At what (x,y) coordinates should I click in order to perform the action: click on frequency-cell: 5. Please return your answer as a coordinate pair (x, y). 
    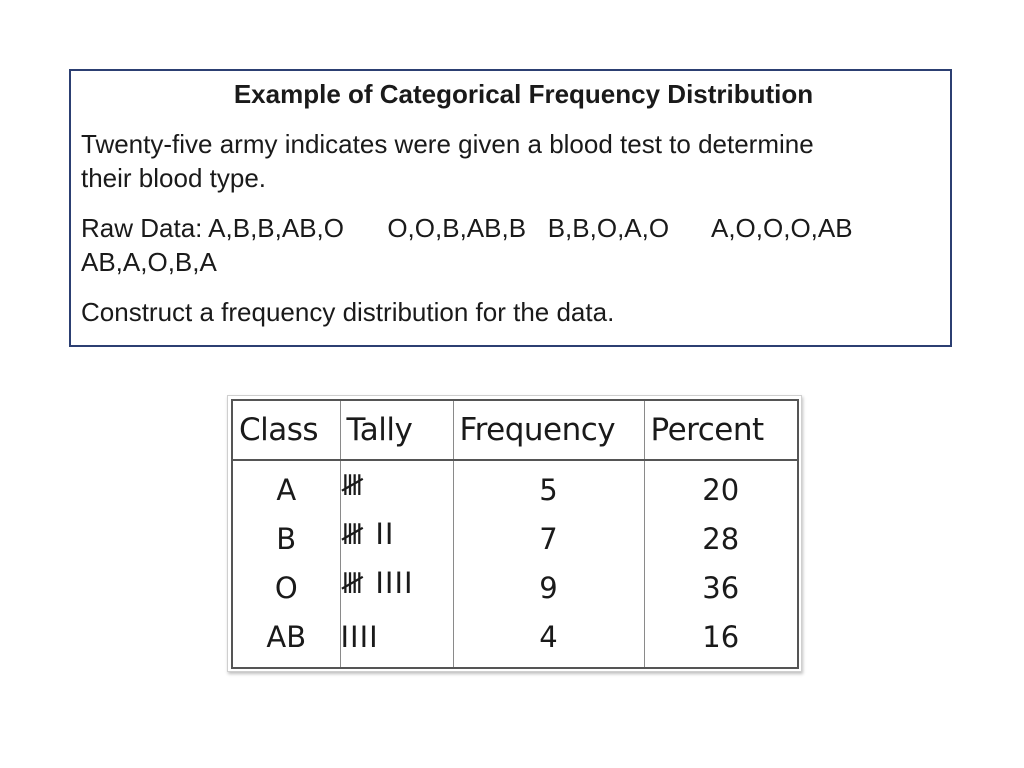
    Looking at the image, I should click on (549, 487).